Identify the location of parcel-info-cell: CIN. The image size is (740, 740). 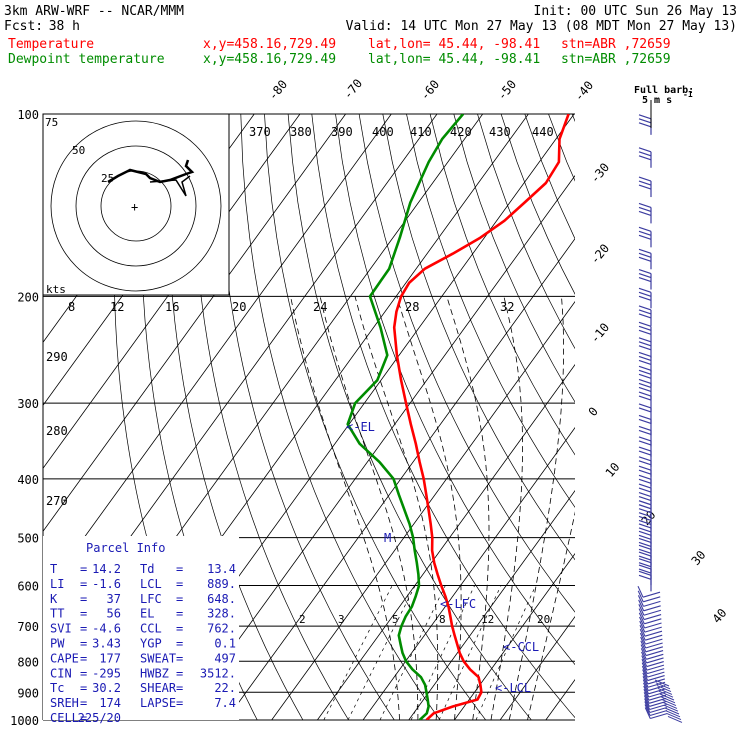
(61, 673).